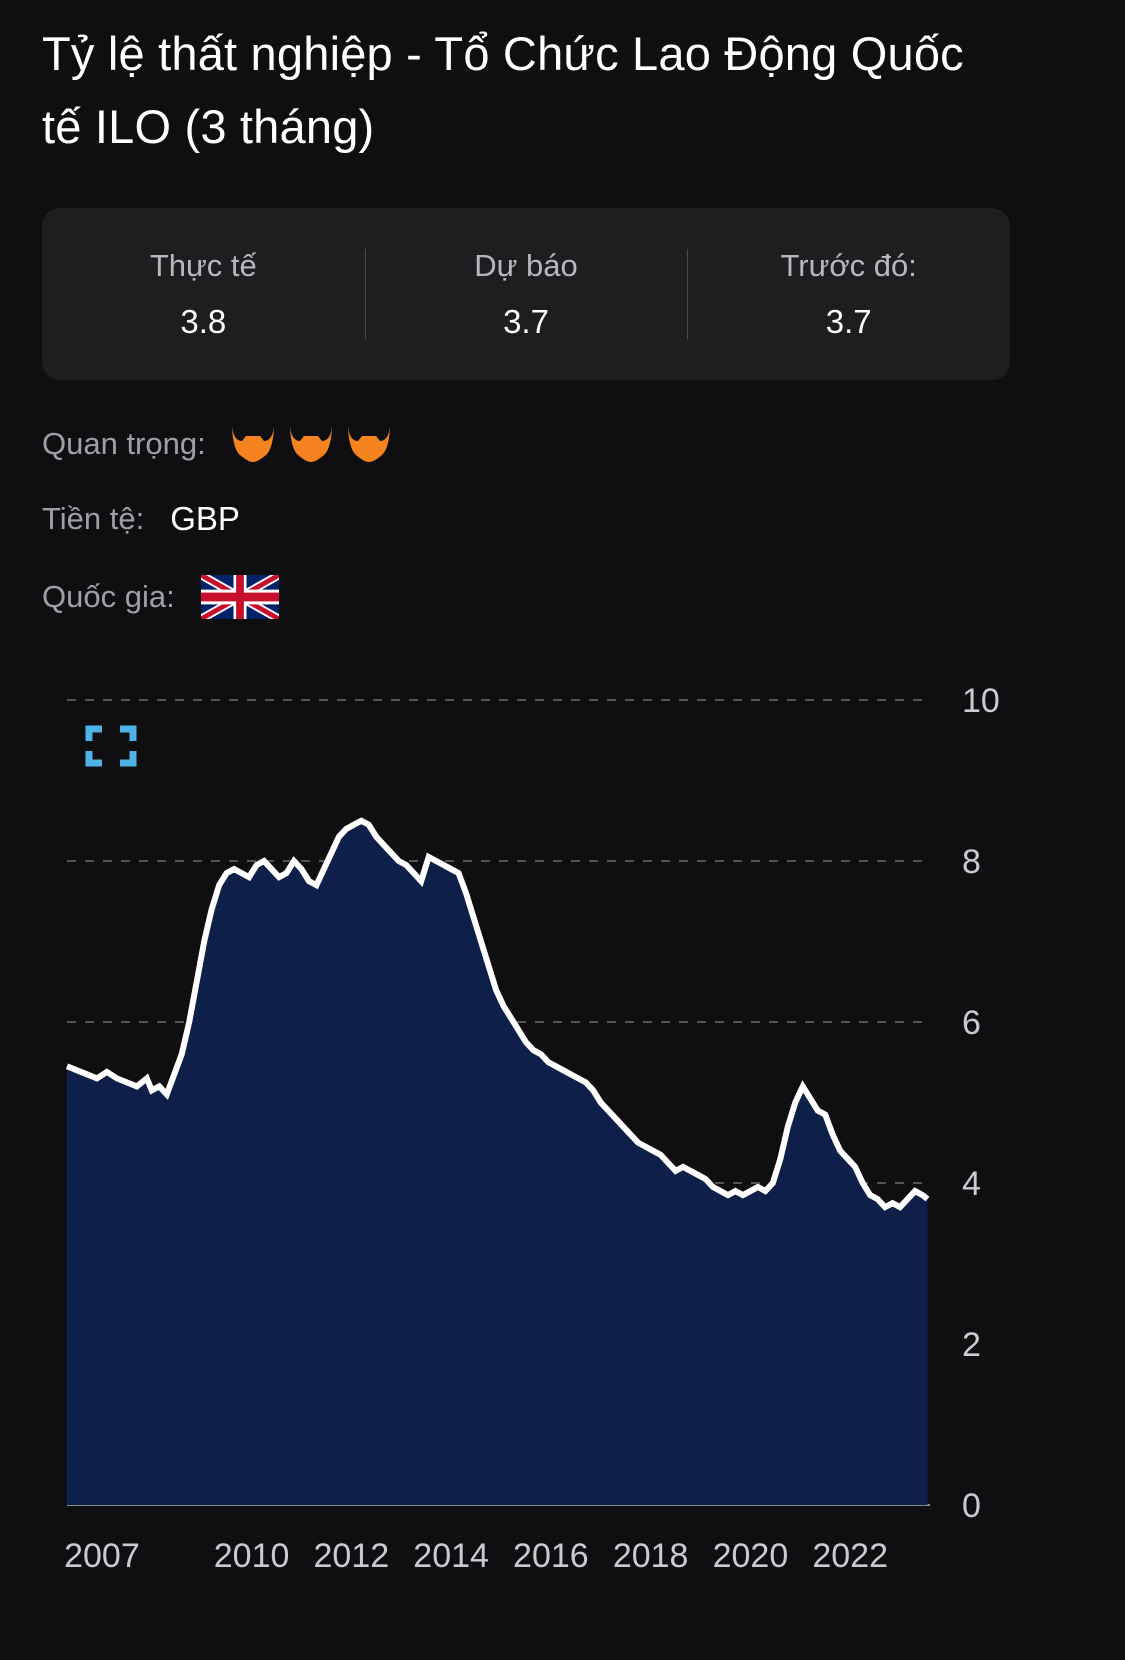  What do you see at coordinates (102, 1556) in the screenshot?
I see `x-axis-tick-label: 2007` at bounding box center [102, 1556].